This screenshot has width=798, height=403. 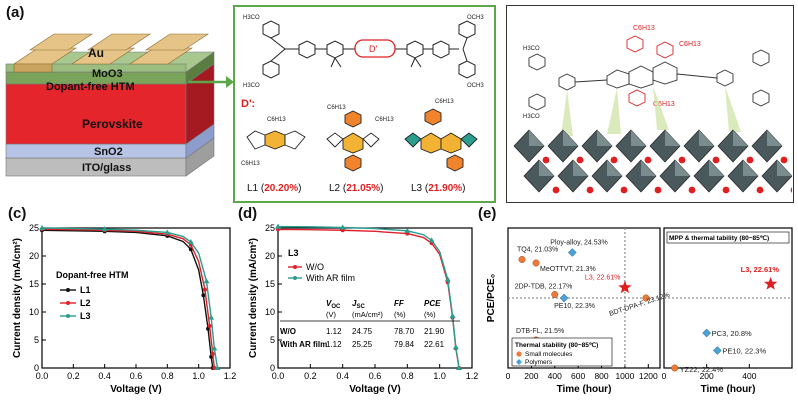 What do you see at coordinates (540, 331) in the screenshot?
I see `point-label: DTB-FL, 21.5%` at bounding box center [540, 331].